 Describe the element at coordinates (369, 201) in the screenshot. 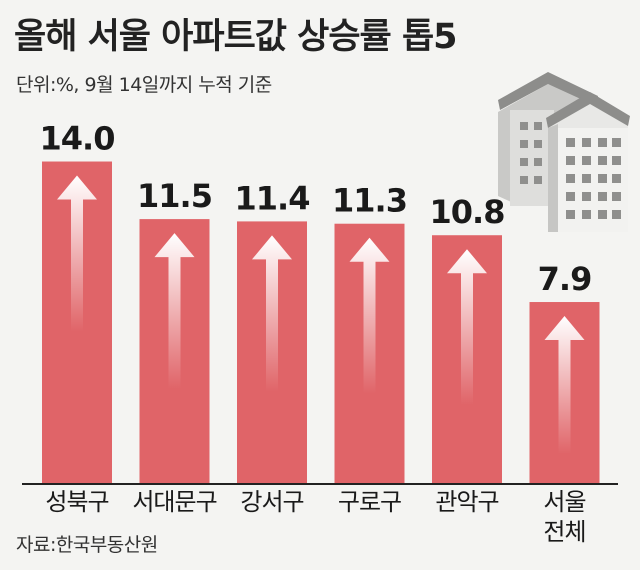

I see `value-label-4: 11.3` at that location.